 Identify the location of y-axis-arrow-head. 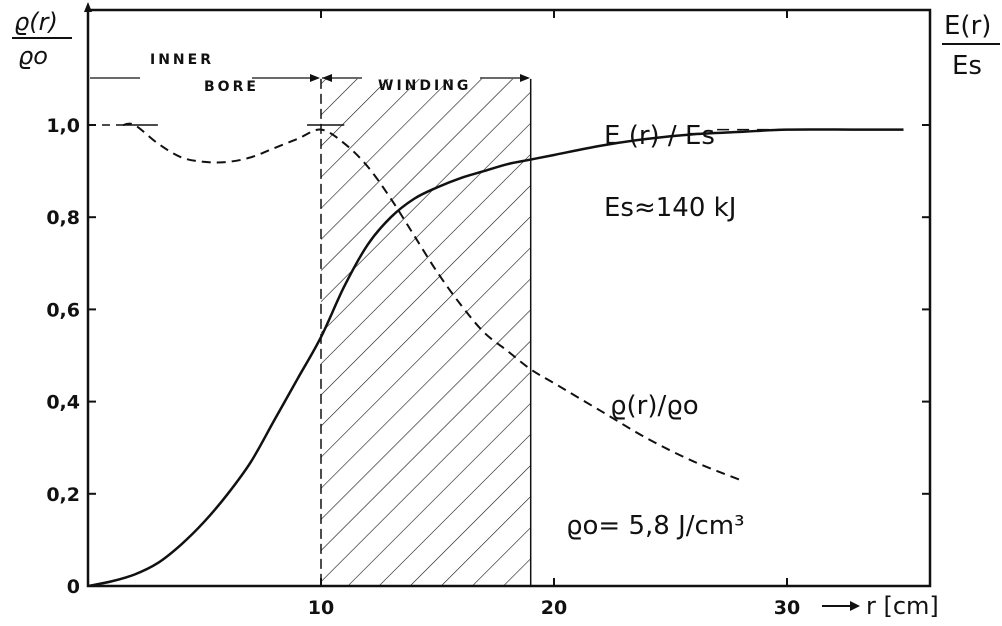
(88, 7).